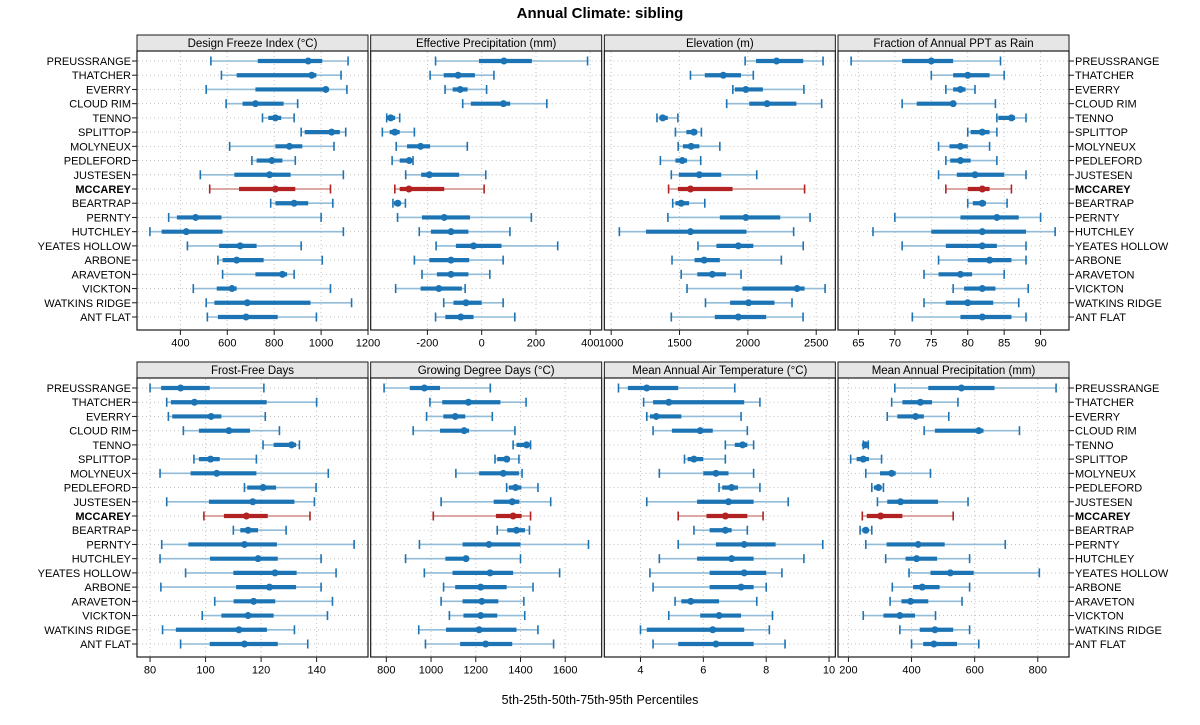 This screenshot has height=725, width=1200. What do you see at coordinates (640, 671) in the screenshot?
I see `svg-text: 4` at bounding box center [640, 671].